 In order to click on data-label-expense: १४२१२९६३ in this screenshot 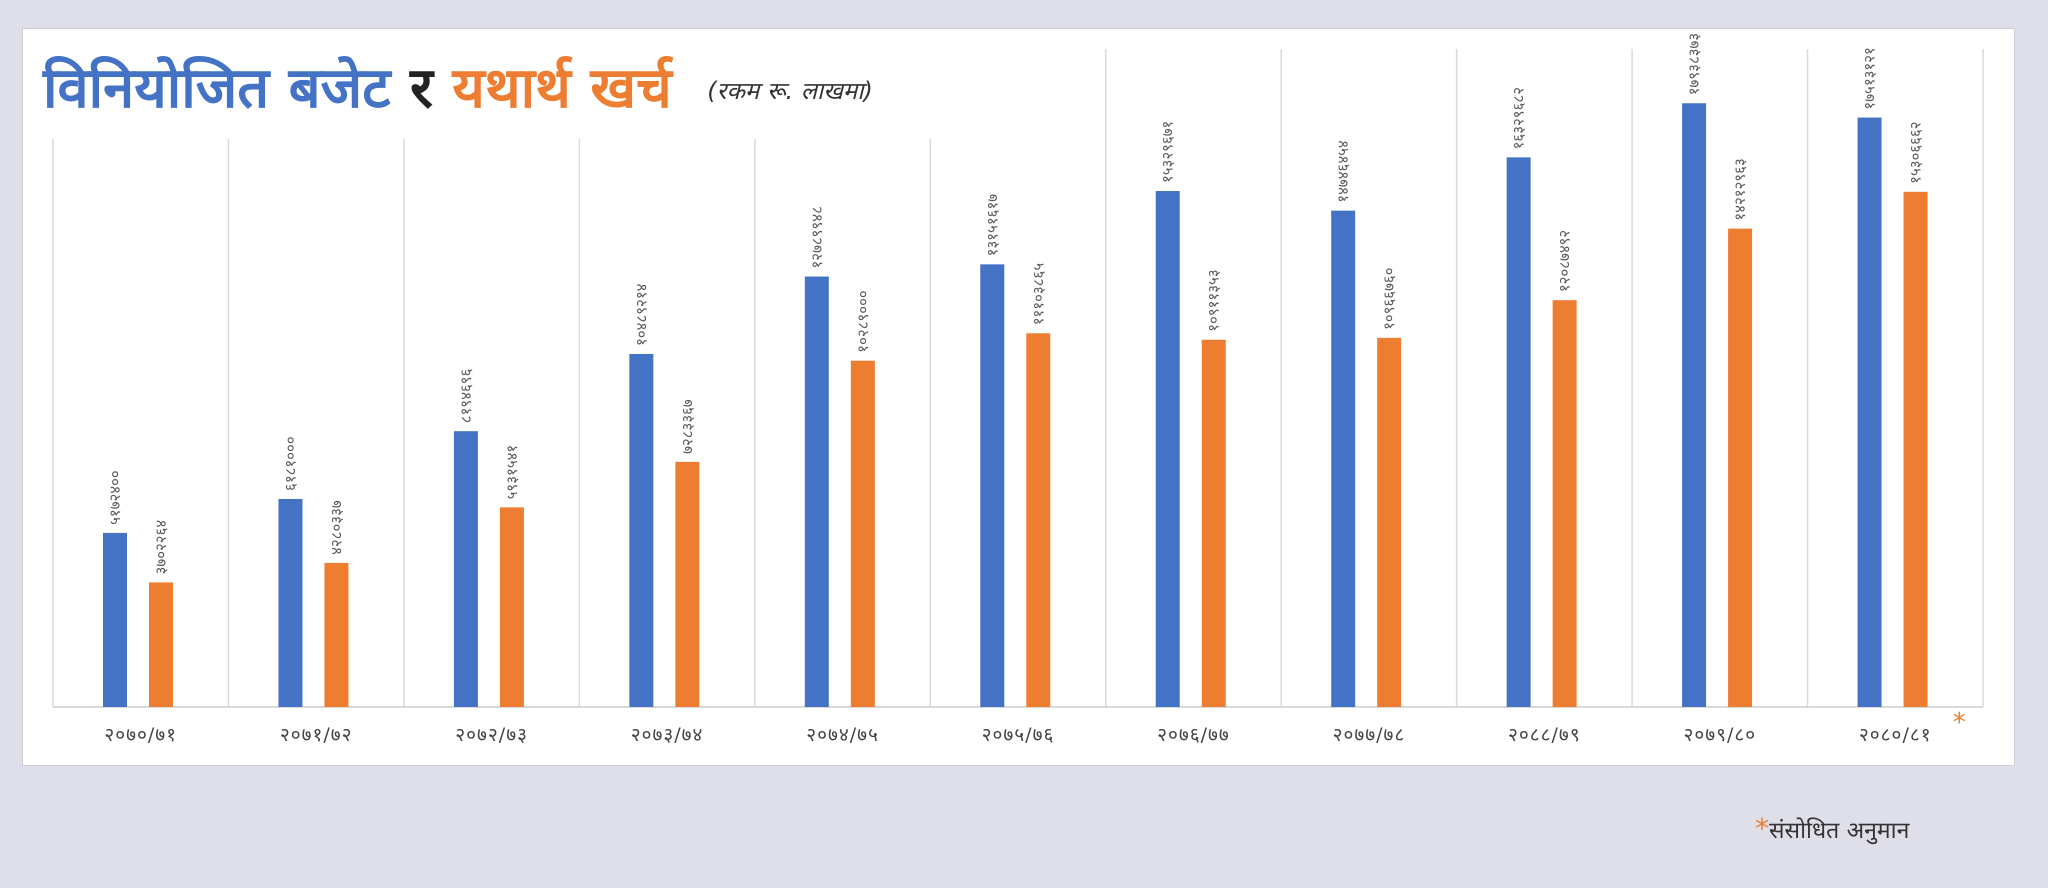, I will do `click(1740, 189)`.